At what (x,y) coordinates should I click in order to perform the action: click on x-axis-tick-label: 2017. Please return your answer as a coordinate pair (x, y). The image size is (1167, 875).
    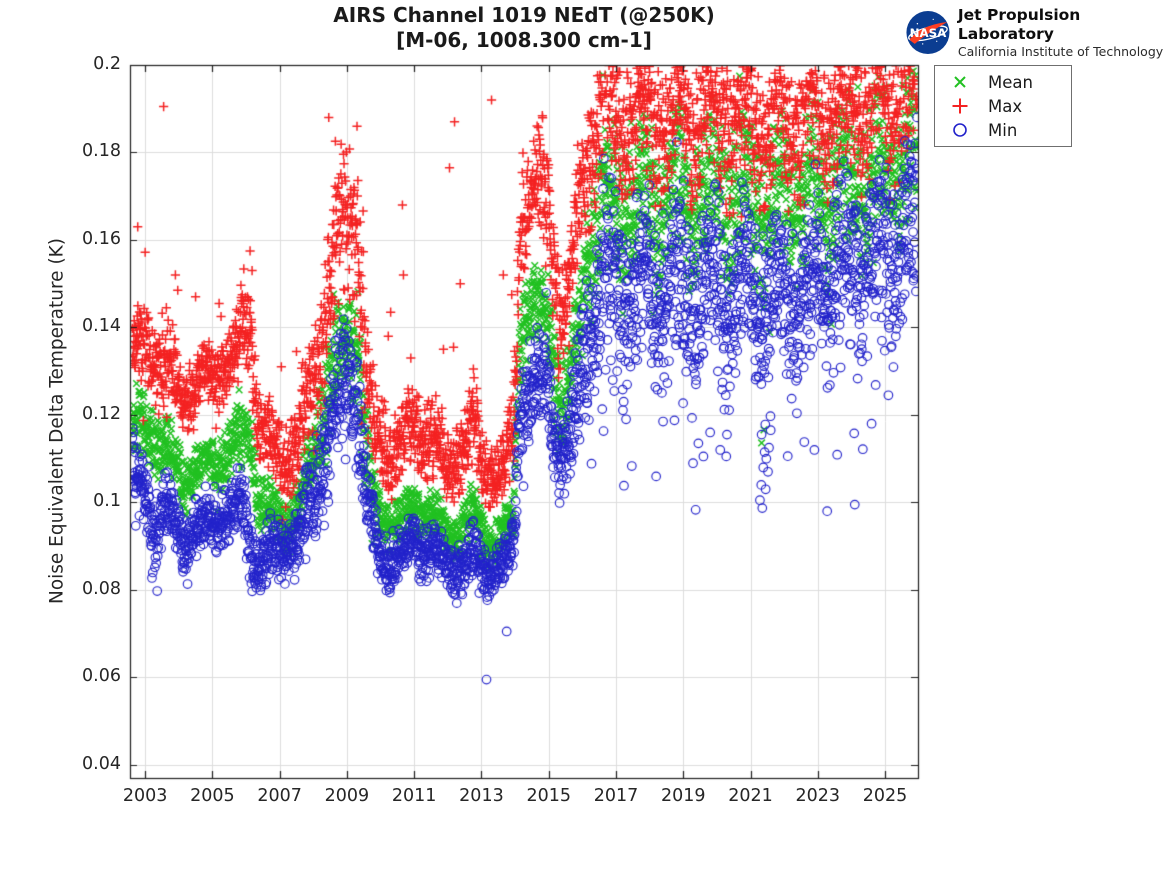
    Looking at the image, I should click on (616, 796).